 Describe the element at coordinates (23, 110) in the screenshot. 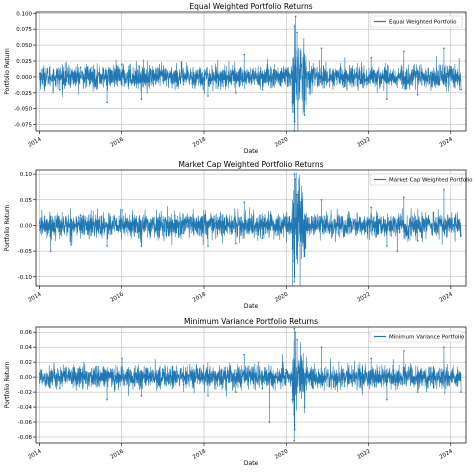

I see `y-tick-label: -0.050` at that location.